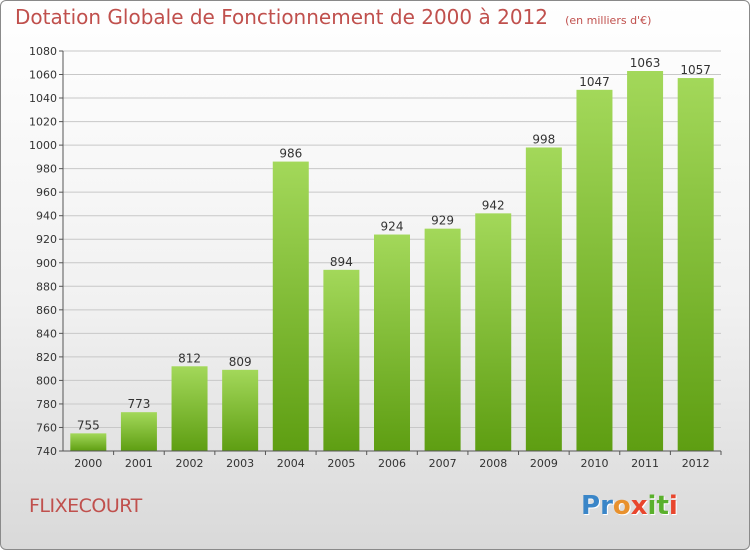  I want to click on data-label: 986, so click(290, 154).